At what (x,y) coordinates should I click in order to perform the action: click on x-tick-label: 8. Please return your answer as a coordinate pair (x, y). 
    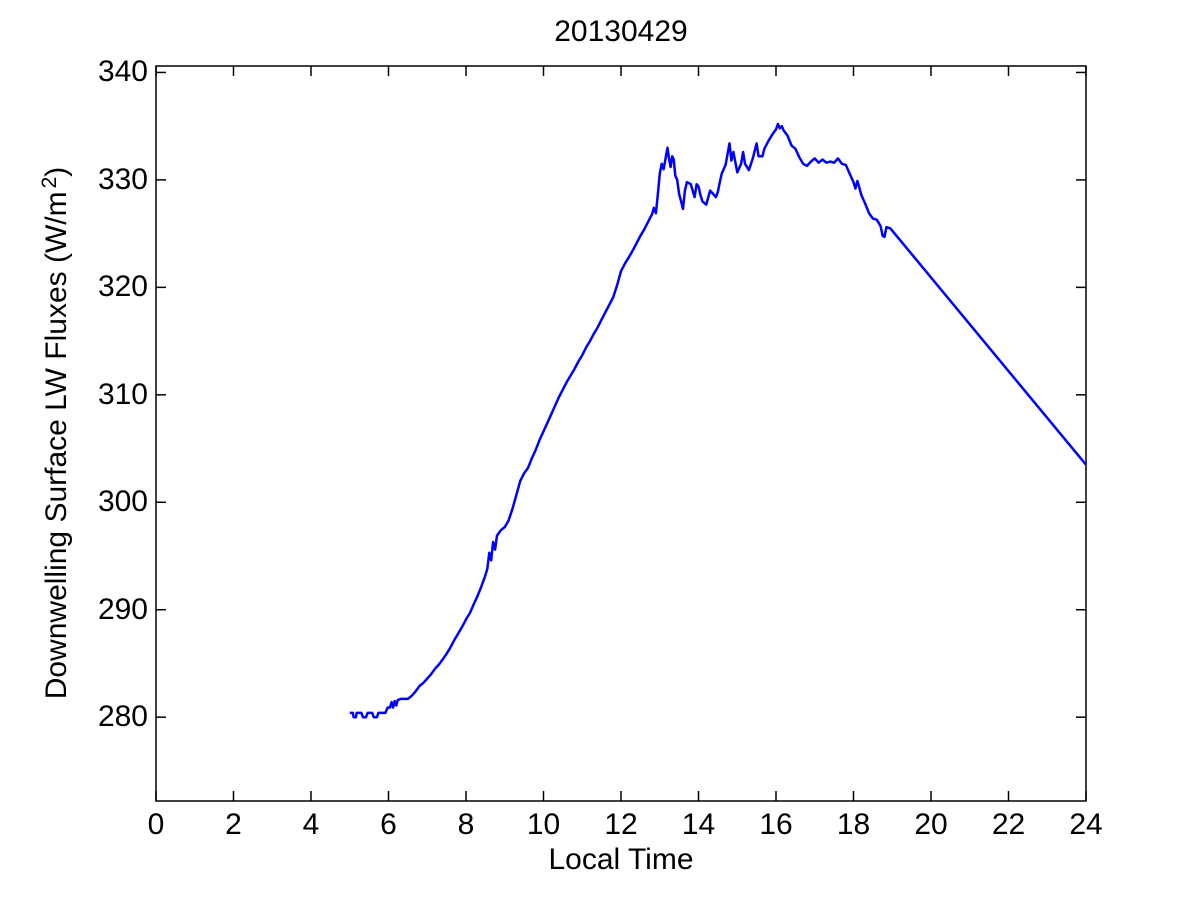
    Looking at the image, I should click on (466, 824).